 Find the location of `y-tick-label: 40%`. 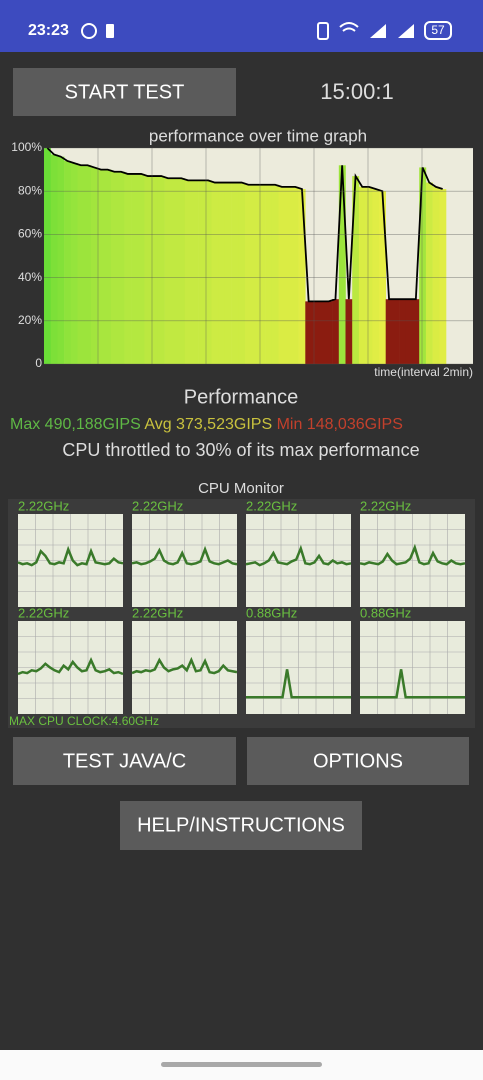

y-tick-label: 40% is located at coordinates (30, 277).